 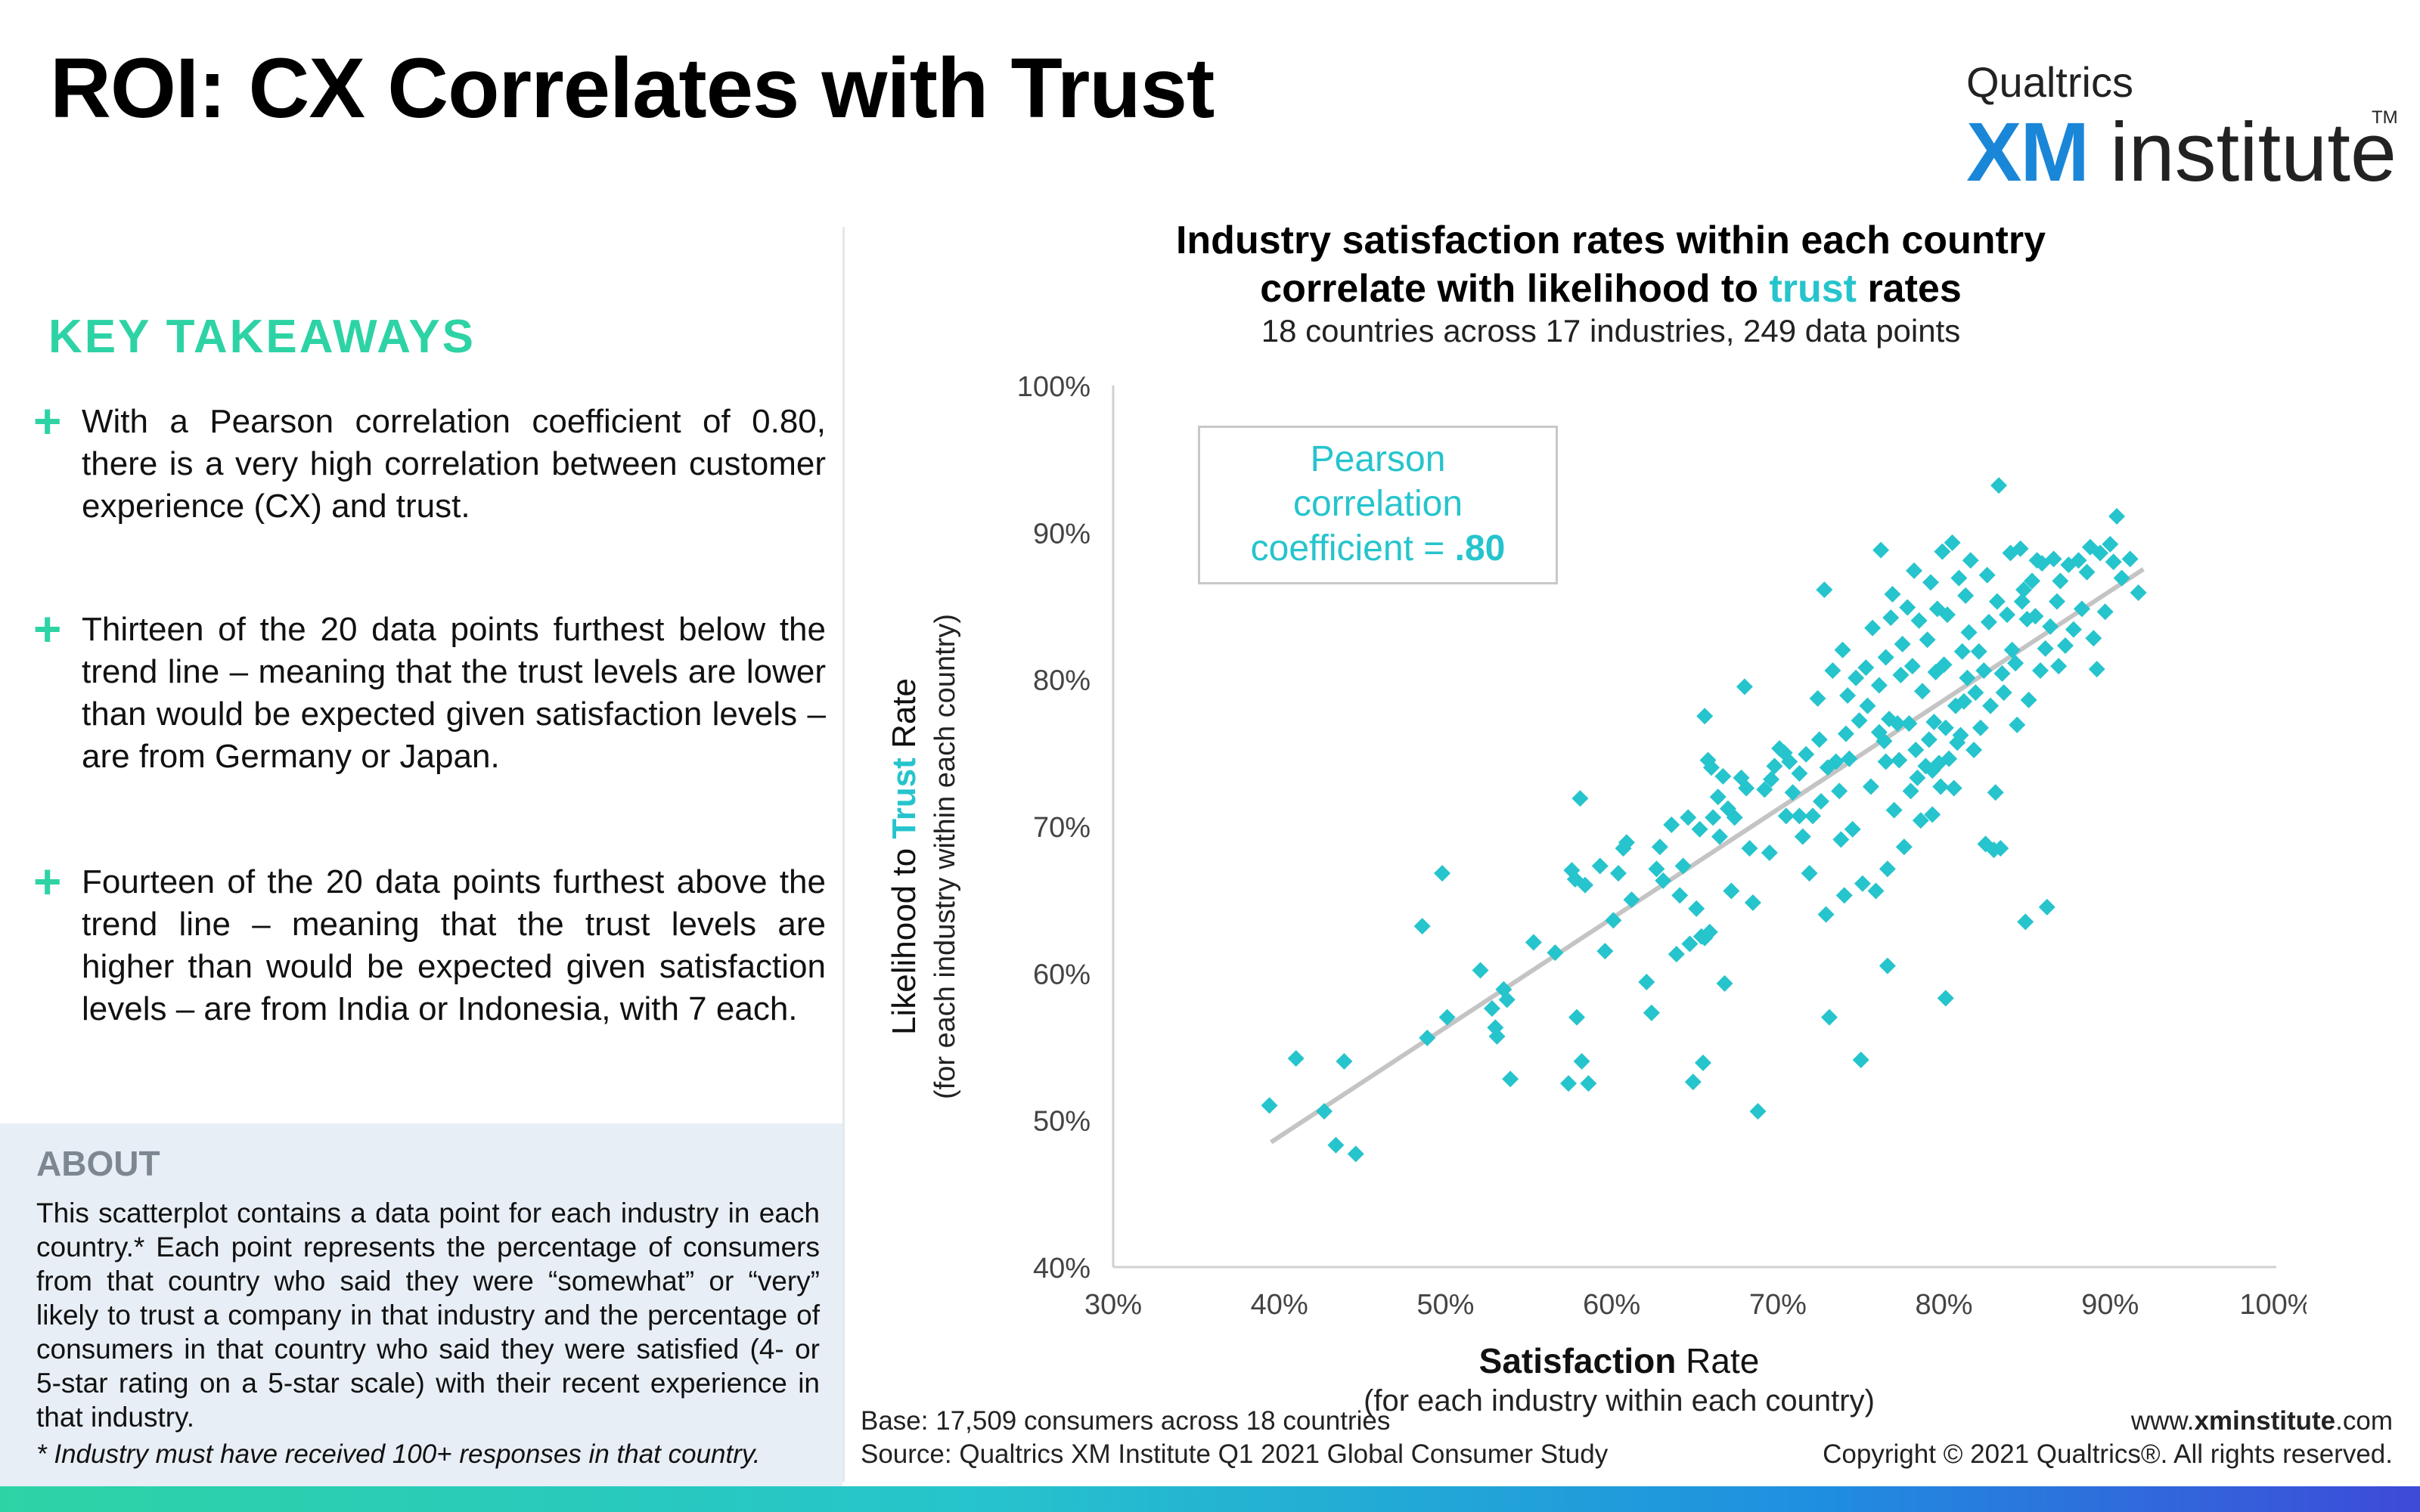 I want to click on corr-label-text: coefficient =, so click(x=1352, y=548).